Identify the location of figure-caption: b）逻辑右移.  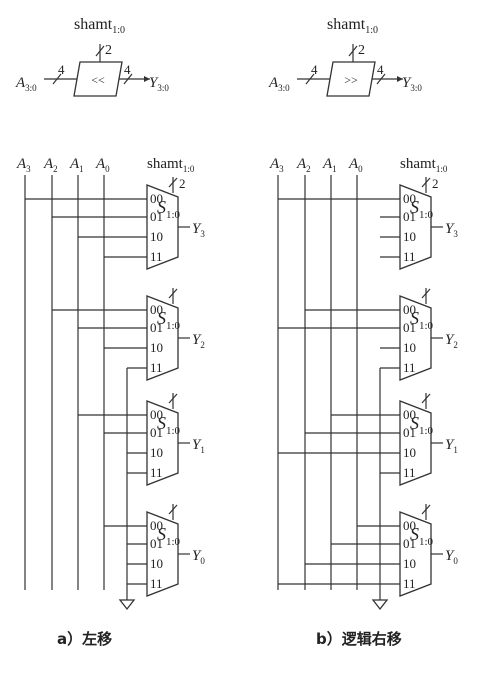
(359, 639).